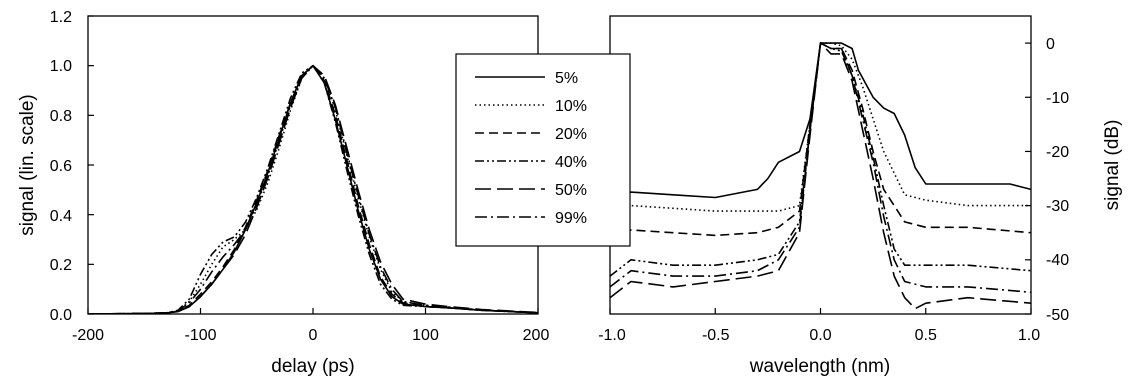 The height and width of the screenshot is (382, 1137). I want to click on left-y-tick-label: 0.4, so click(61, 216).